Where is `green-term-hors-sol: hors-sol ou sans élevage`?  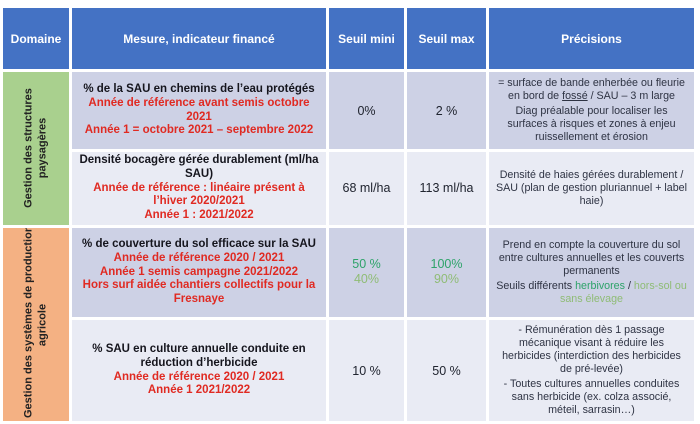
green-term-hors-sol: hors-sol ou sans élevage is located at coordinates (623, 293).